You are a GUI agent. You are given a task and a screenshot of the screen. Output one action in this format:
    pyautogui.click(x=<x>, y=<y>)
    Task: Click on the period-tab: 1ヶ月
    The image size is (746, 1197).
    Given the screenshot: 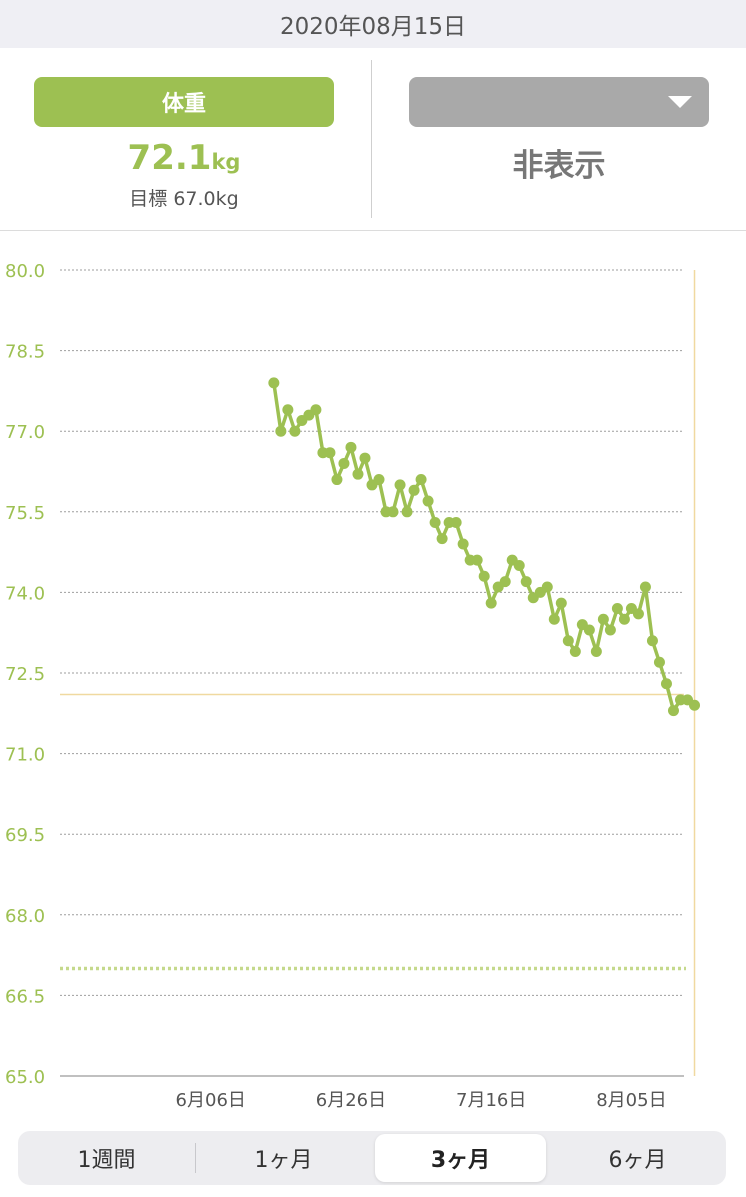 What is the action you would take?
    pyautogui.click(x=283, y=1160)
    